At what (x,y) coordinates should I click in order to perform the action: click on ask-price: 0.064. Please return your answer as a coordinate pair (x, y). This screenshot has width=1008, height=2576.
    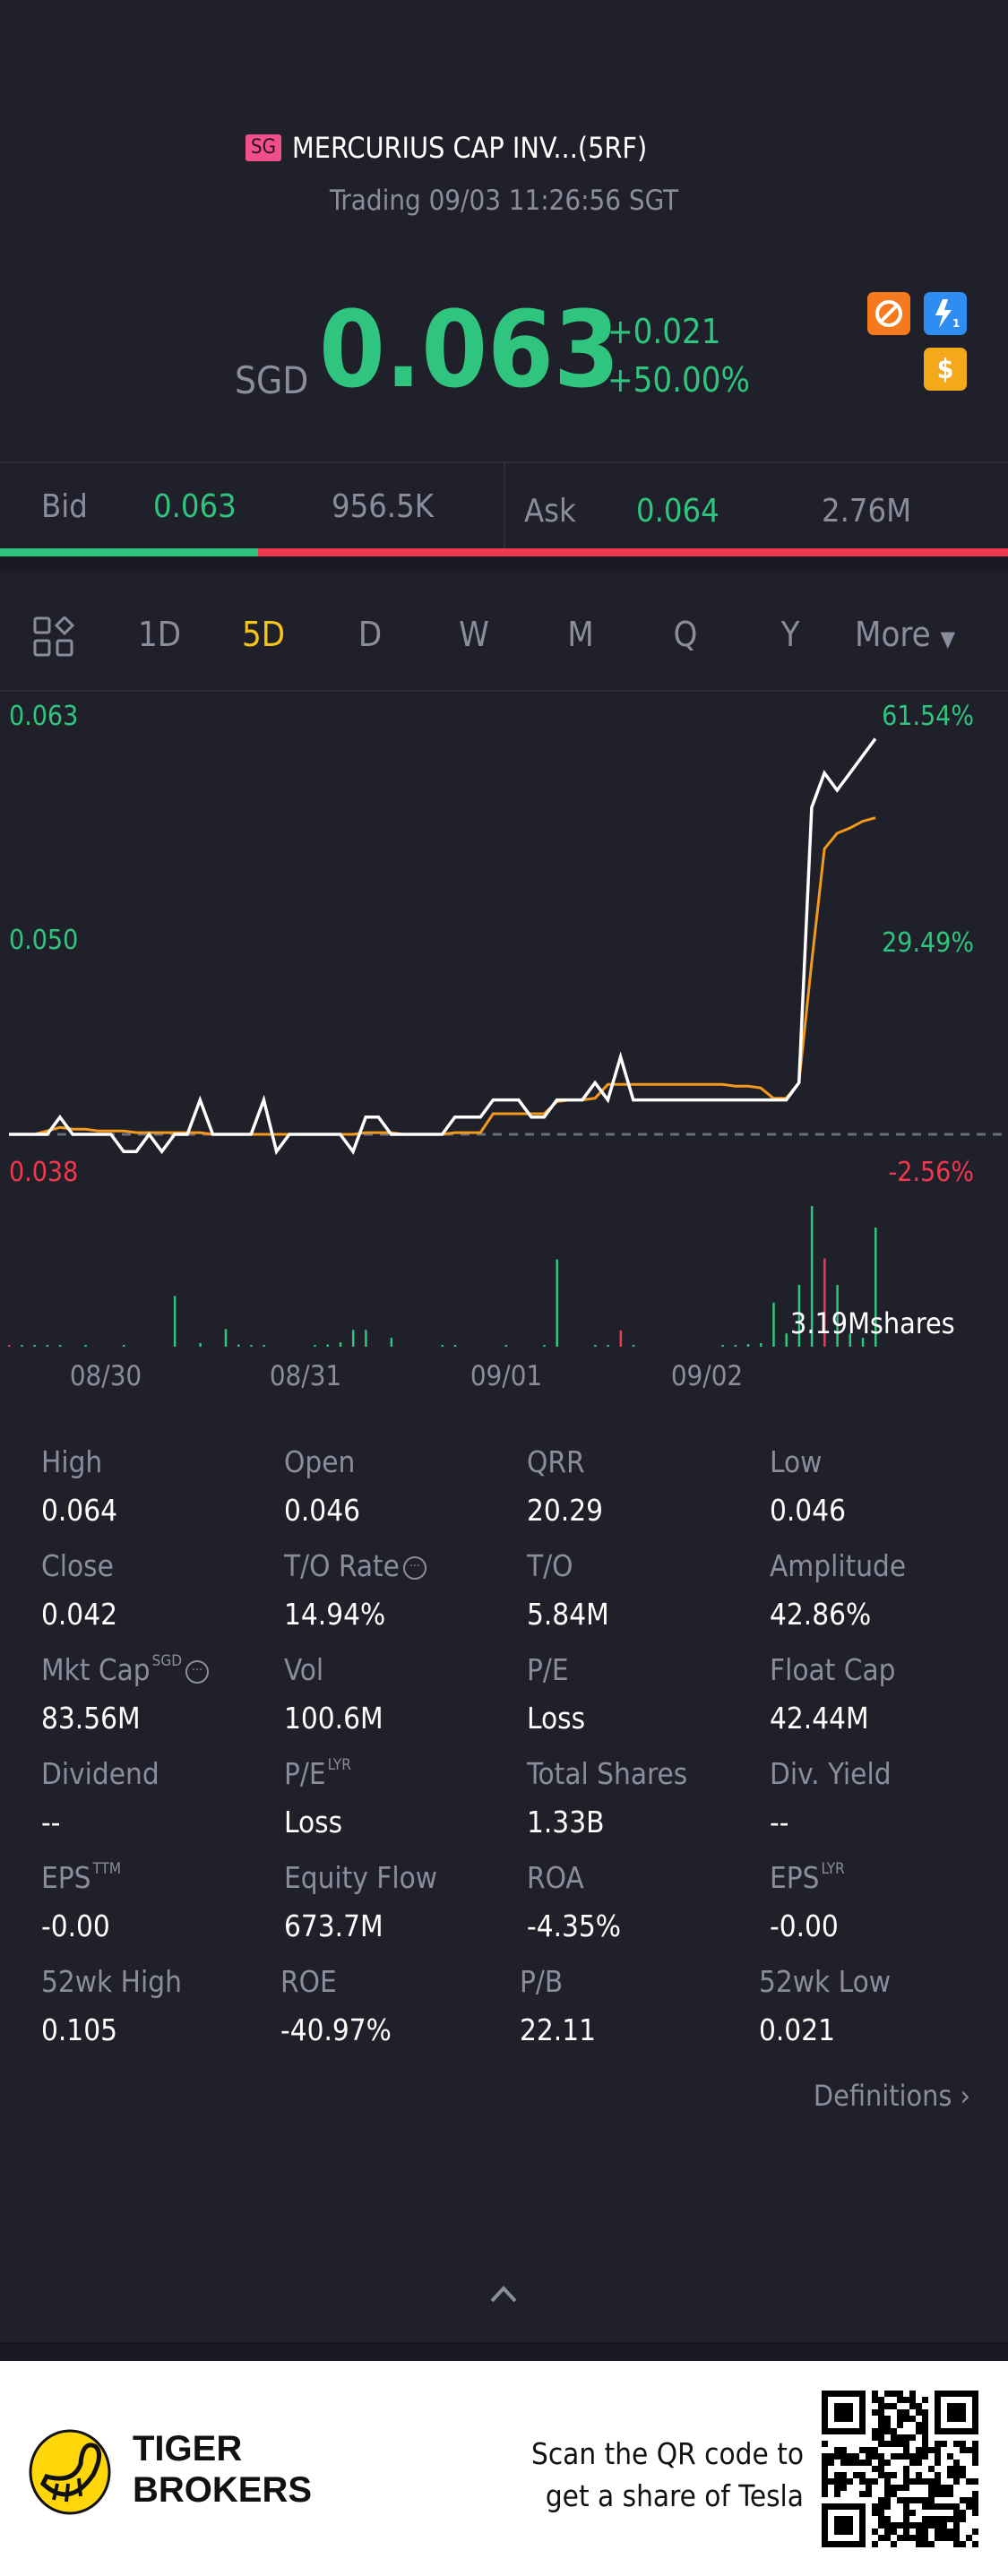
    Looking at the image, I should click on (677, 512).